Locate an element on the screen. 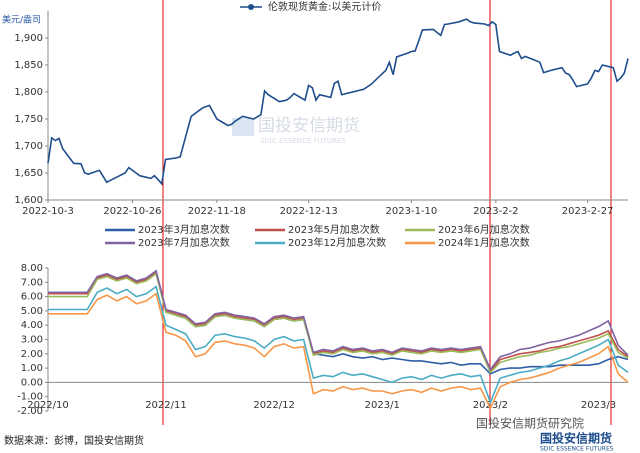  x-tick-label: 2022-12-13 is located at coordinates (309, 211).